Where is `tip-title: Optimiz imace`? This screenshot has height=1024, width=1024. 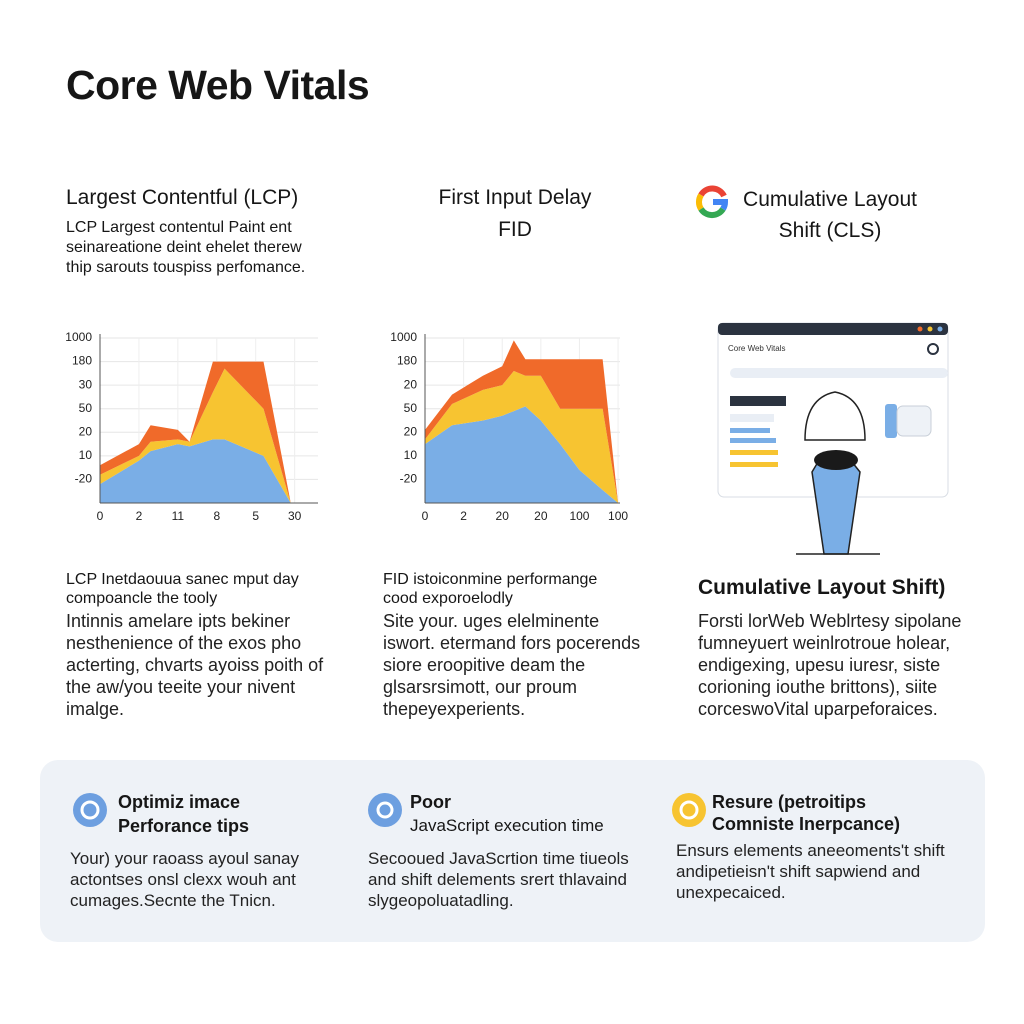 tip-title: Optimiz imace is located at coordinates (179, 802).